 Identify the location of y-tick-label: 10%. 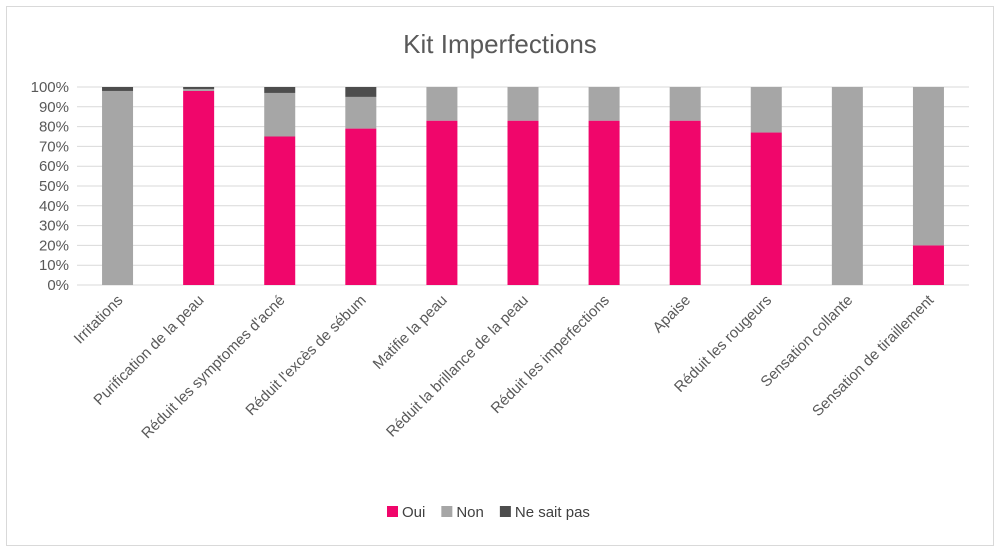
(54, 265).